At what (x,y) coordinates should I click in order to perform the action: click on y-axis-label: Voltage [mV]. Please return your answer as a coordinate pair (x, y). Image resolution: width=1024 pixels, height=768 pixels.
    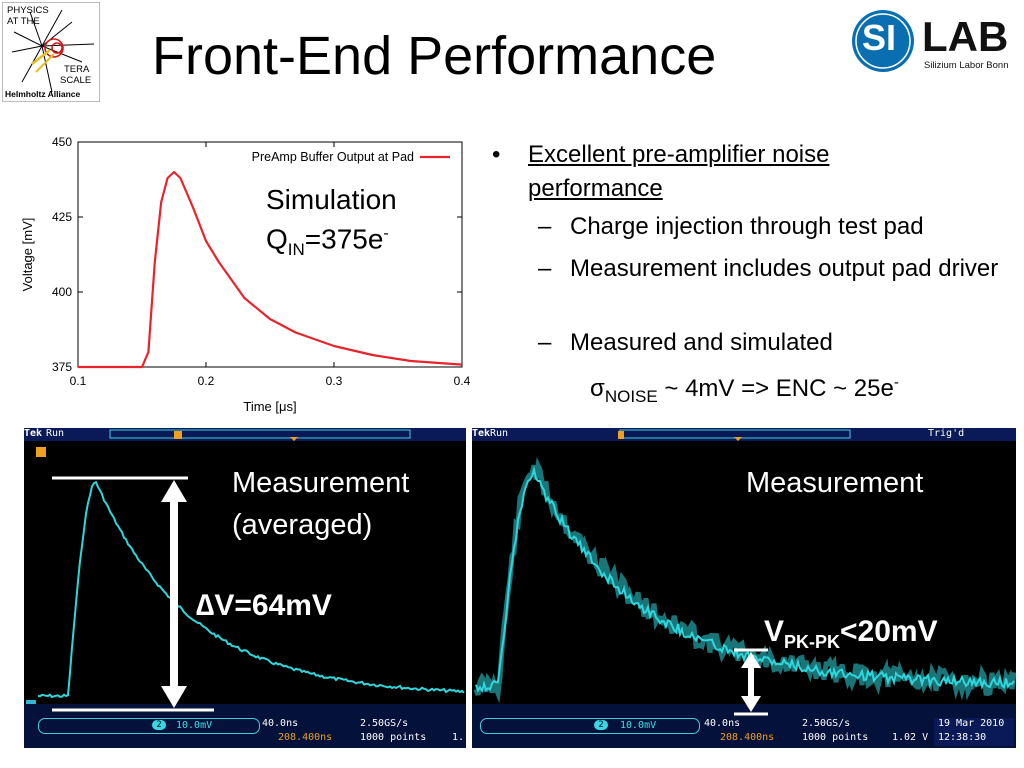
    Looking at the image, I should click on (27, 255).